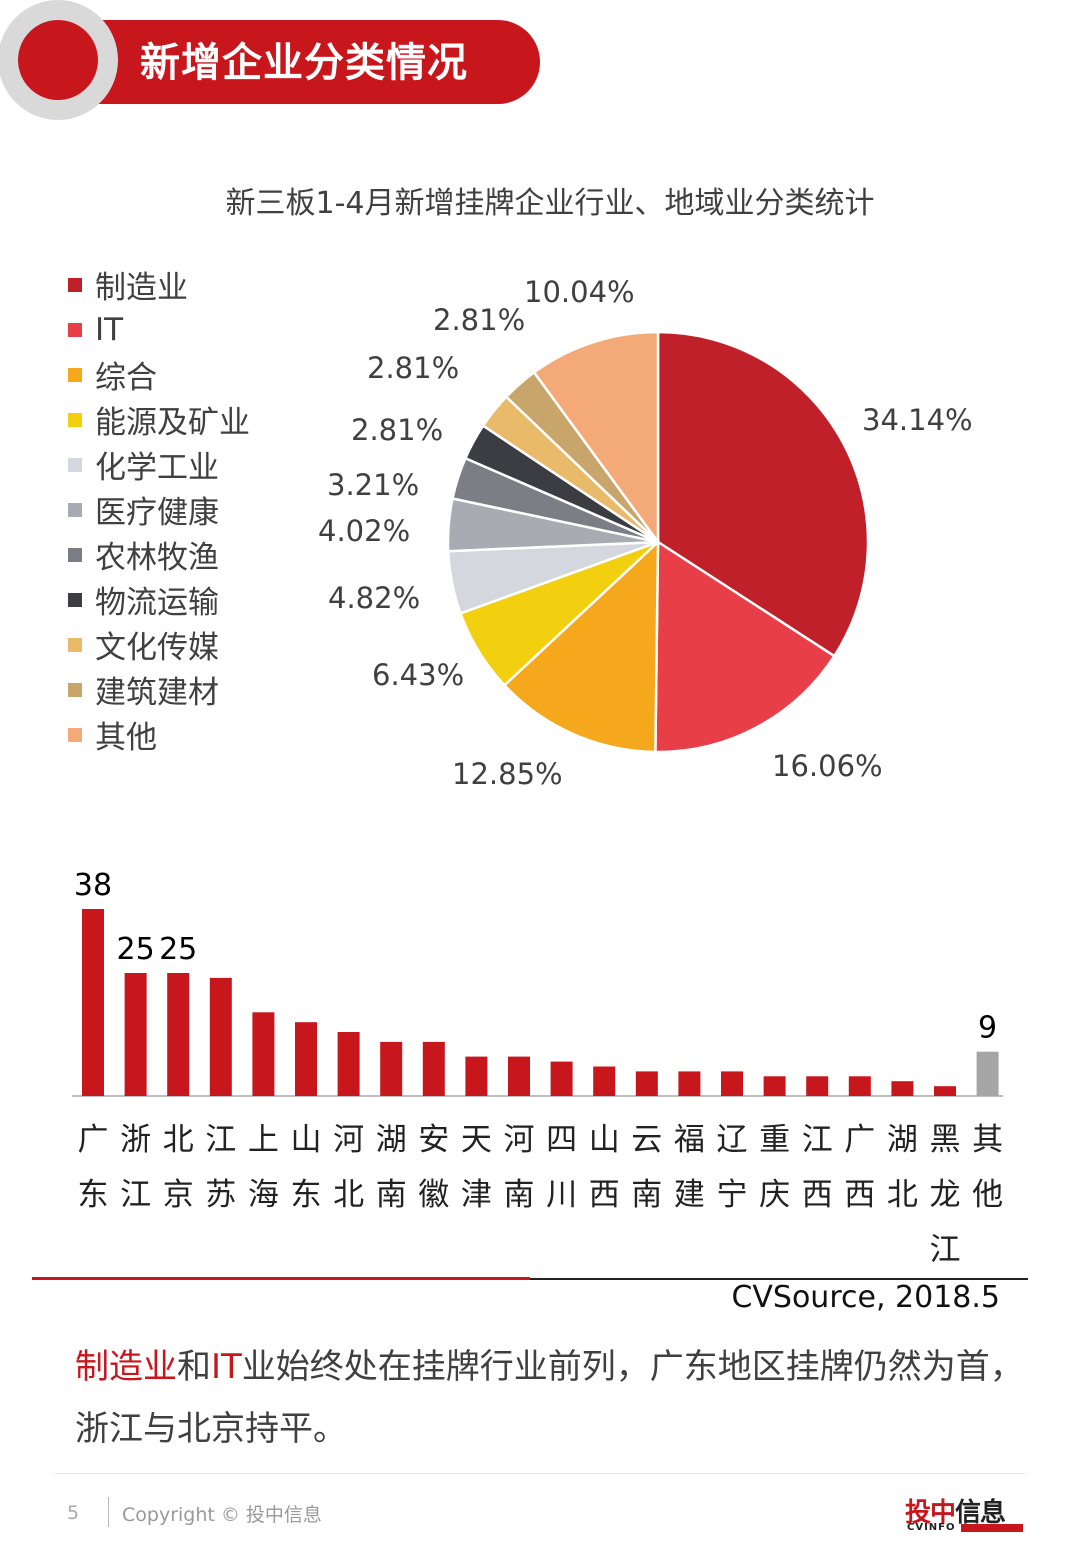 Image resolution: width=1080 pixels, height=1560 pixels. I want to click on pie-slice-label: 4.02%, so click(364, 531).